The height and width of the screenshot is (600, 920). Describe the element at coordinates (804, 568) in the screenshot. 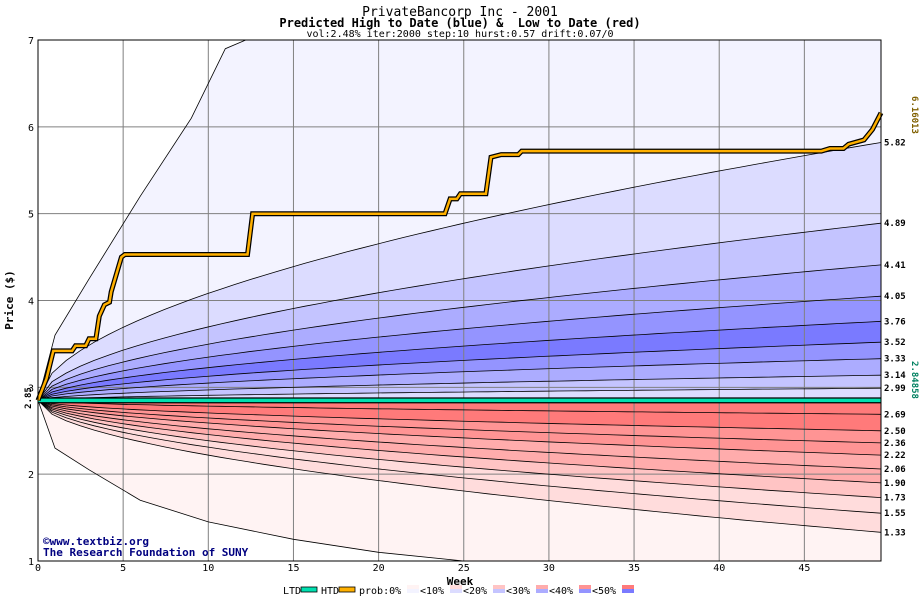

I see `x-tick-label-45: 45` at that location.